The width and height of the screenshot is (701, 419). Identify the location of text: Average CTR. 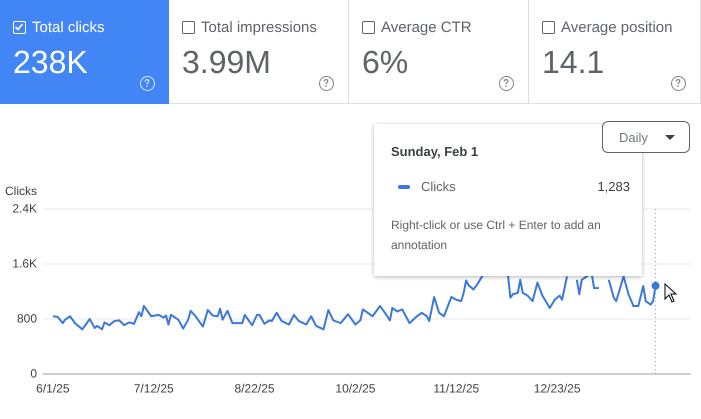
(426, 27).